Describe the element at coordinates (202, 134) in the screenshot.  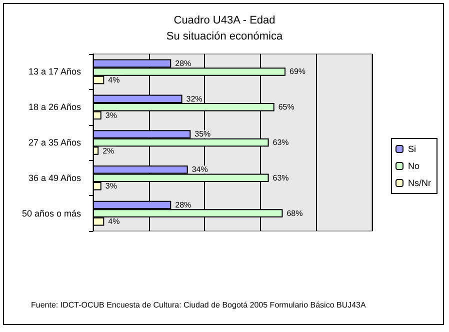
I see `data-label: 35%` at that location.